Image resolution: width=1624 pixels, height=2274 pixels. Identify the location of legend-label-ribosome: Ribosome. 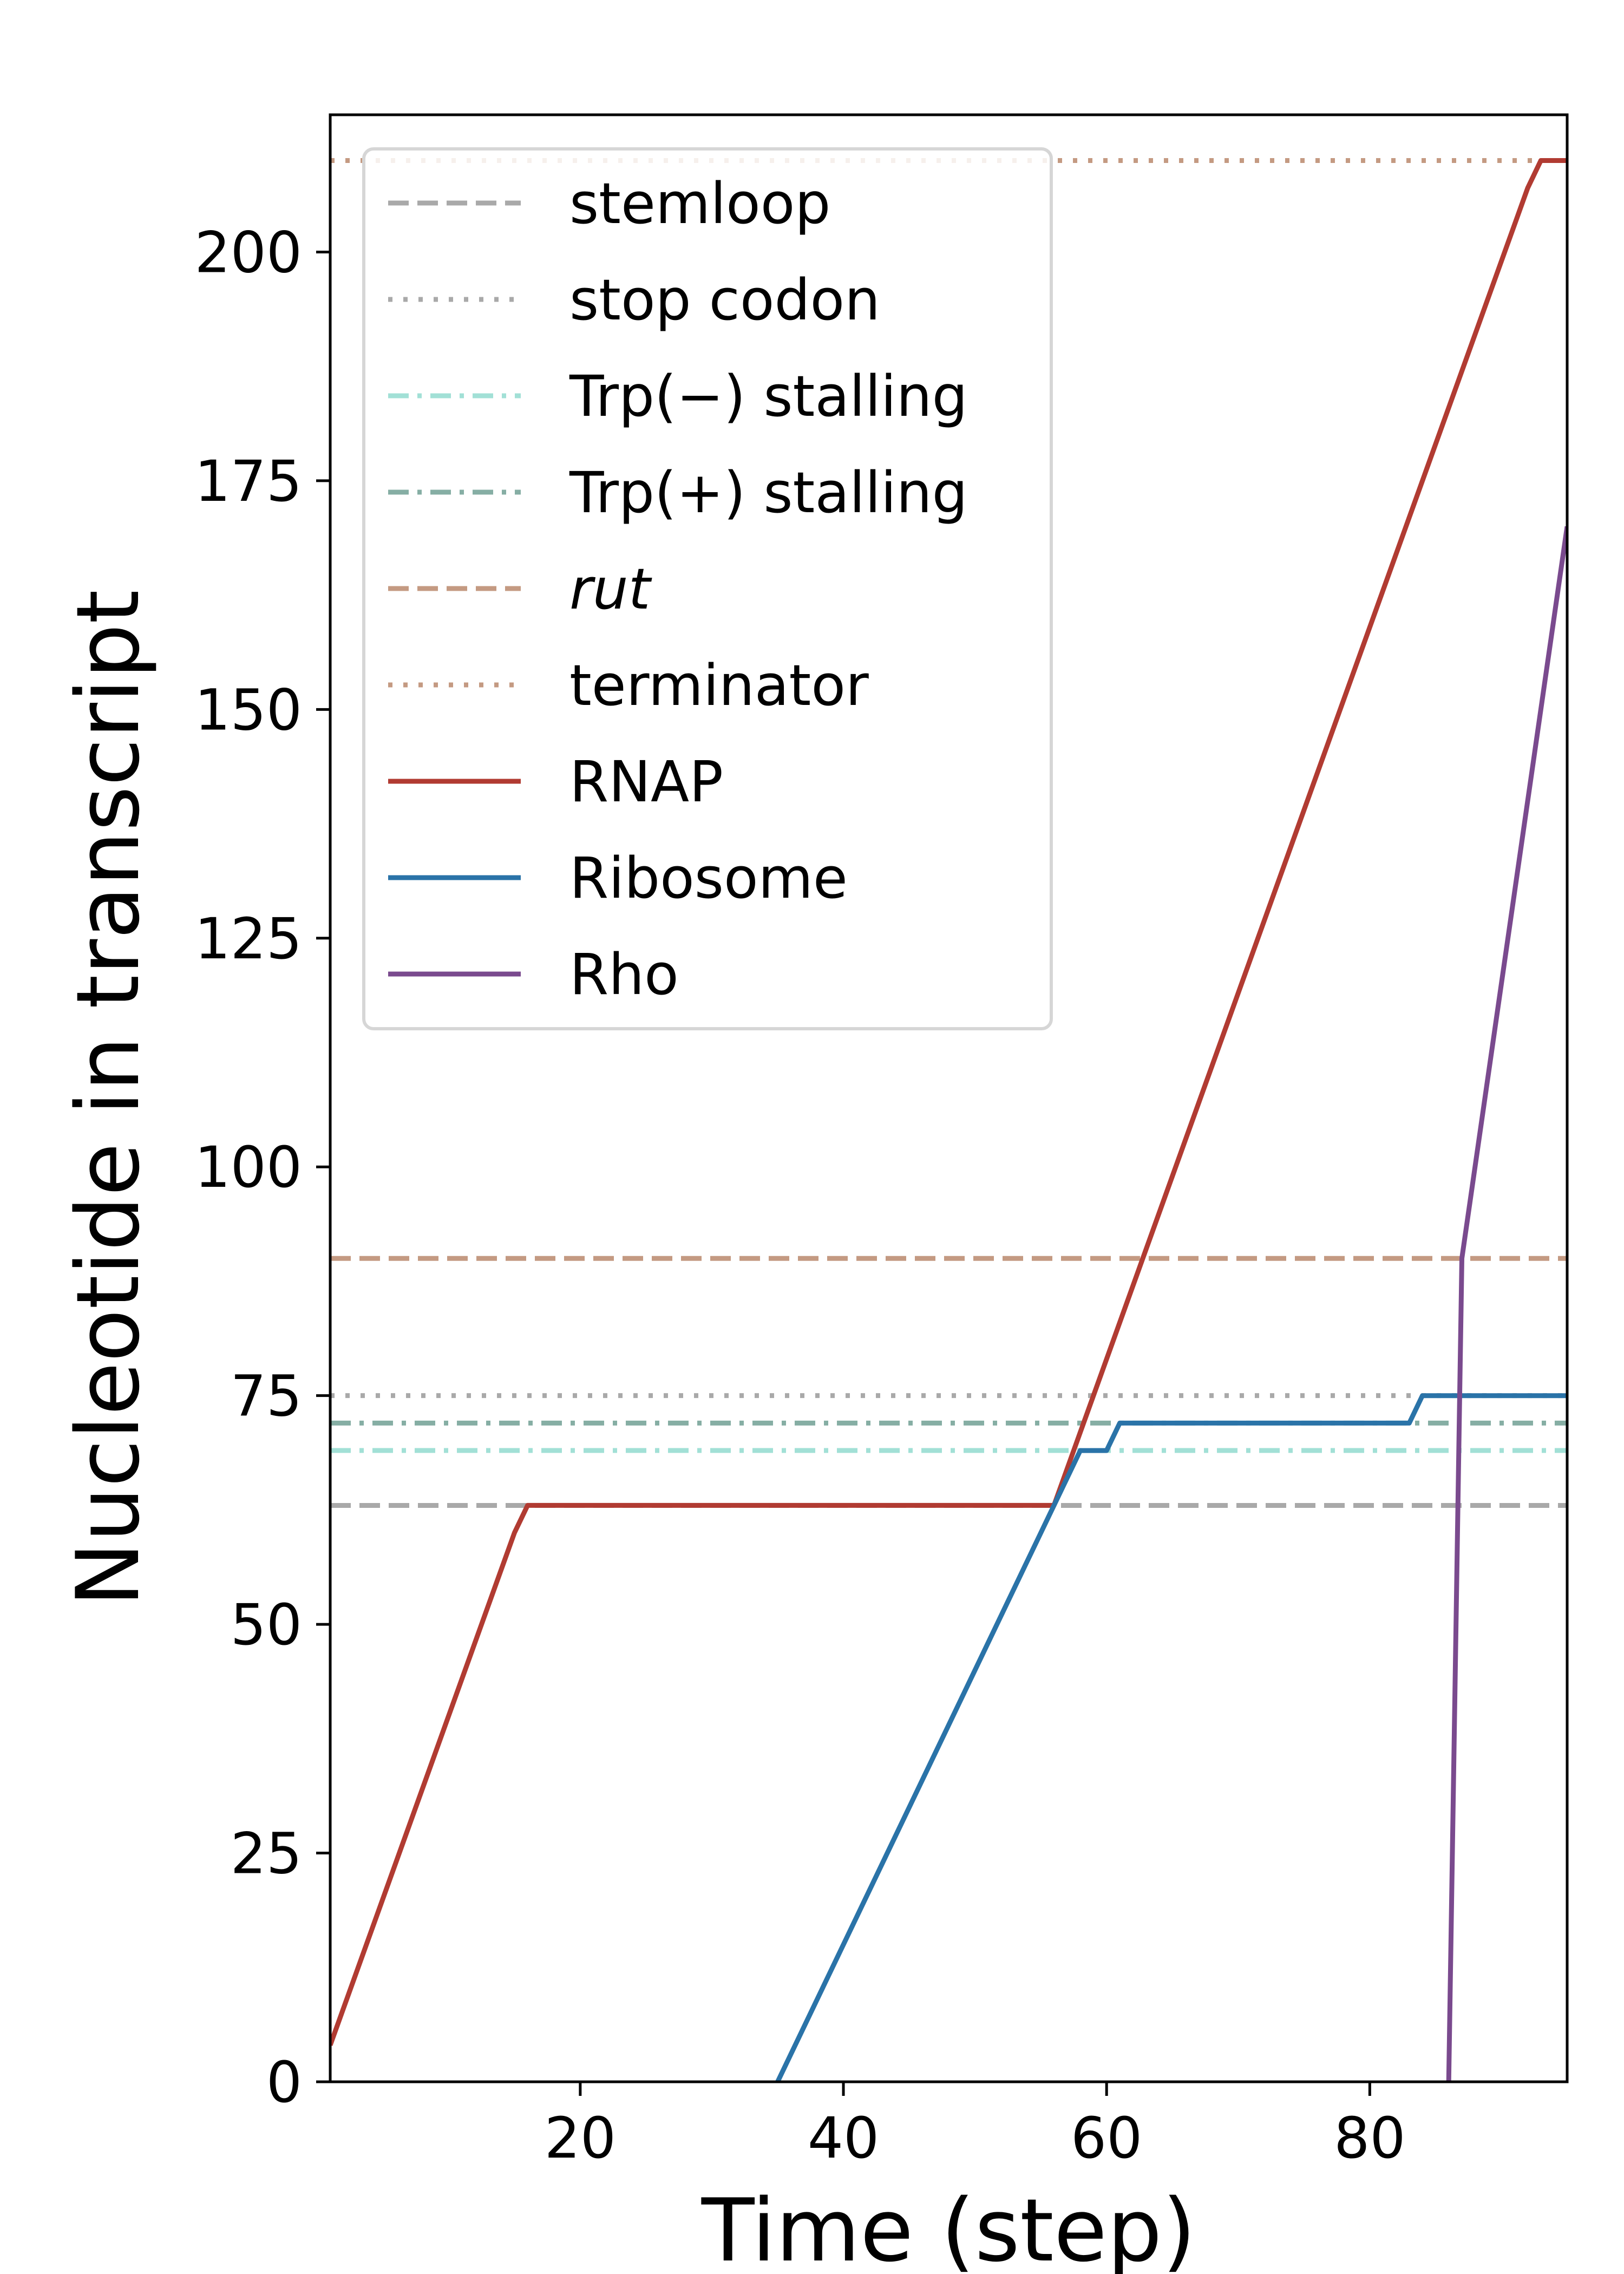
(709, 878).